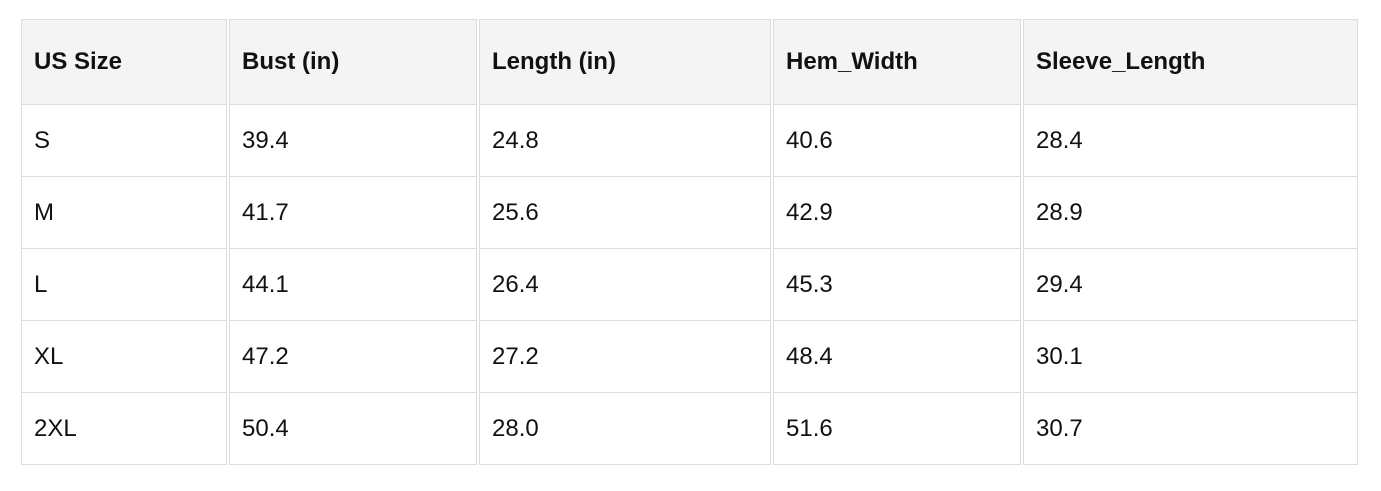  I want to click on table-cell: 41.7, so click(353, 213).